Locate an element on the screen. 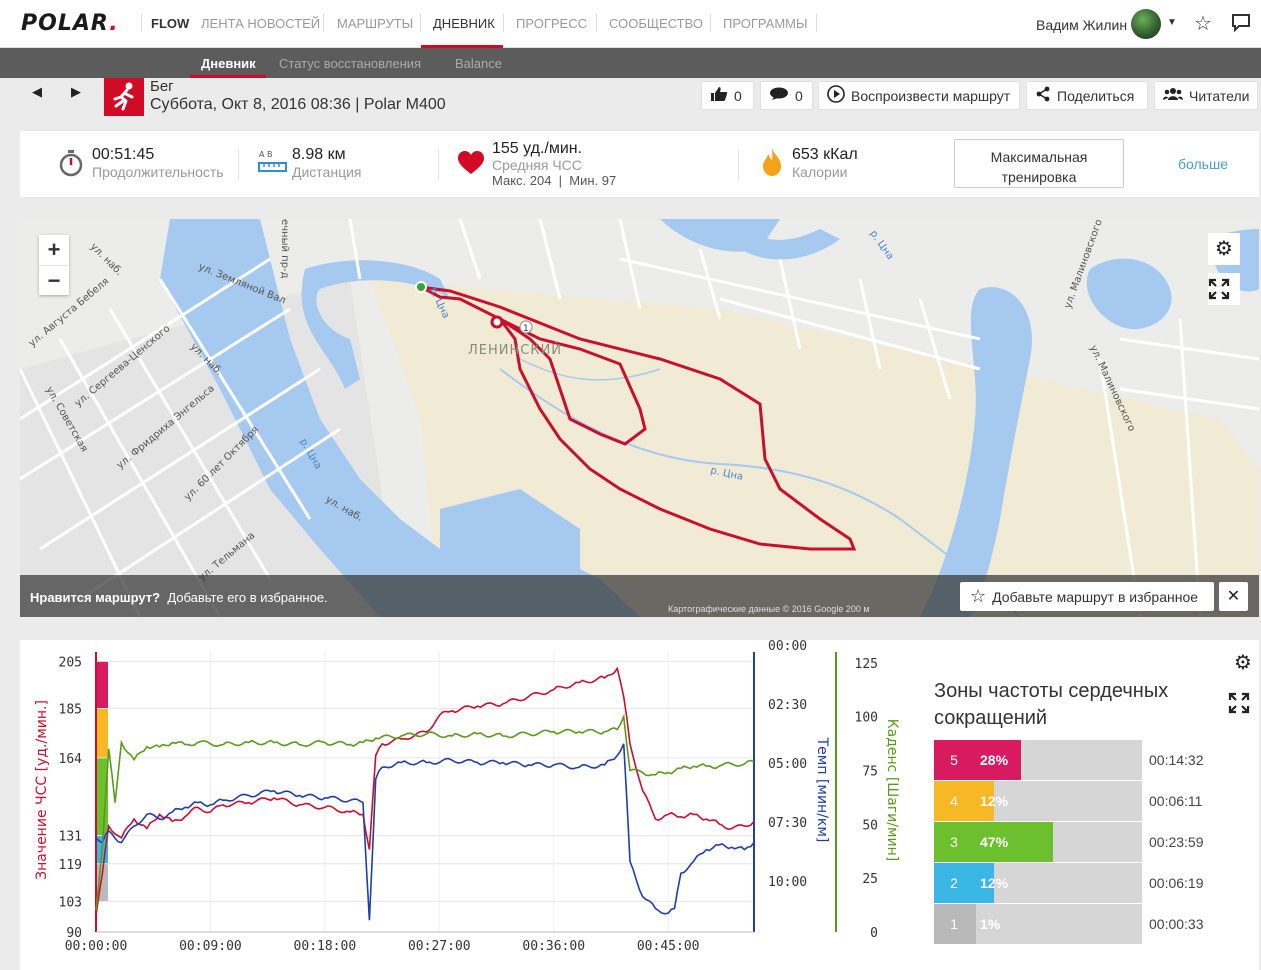 This screenshot has width=1261, height=970. duration-value: 00:51:45 is located at coordinates (123, 154).